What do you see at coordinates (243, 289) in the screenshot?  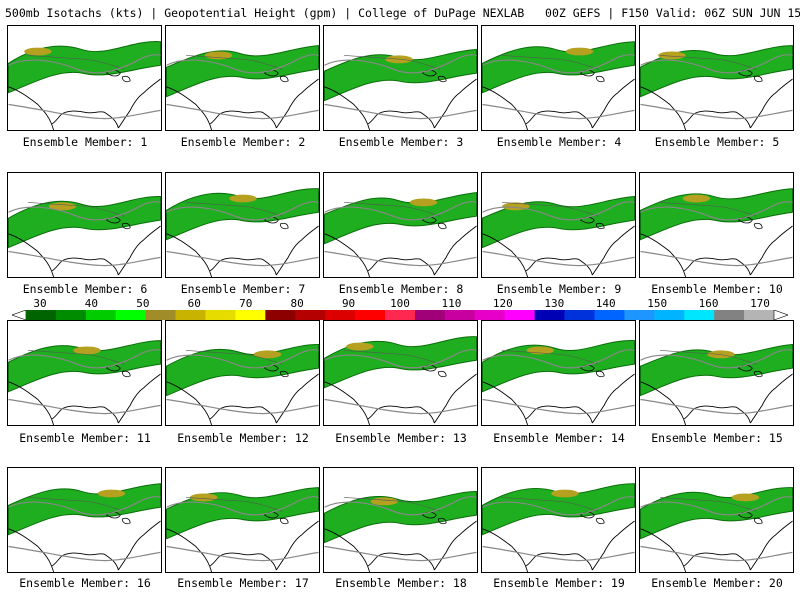 I see `ensemble-member-label: Ensemble Member: 7` at bounding box center [243, 289].